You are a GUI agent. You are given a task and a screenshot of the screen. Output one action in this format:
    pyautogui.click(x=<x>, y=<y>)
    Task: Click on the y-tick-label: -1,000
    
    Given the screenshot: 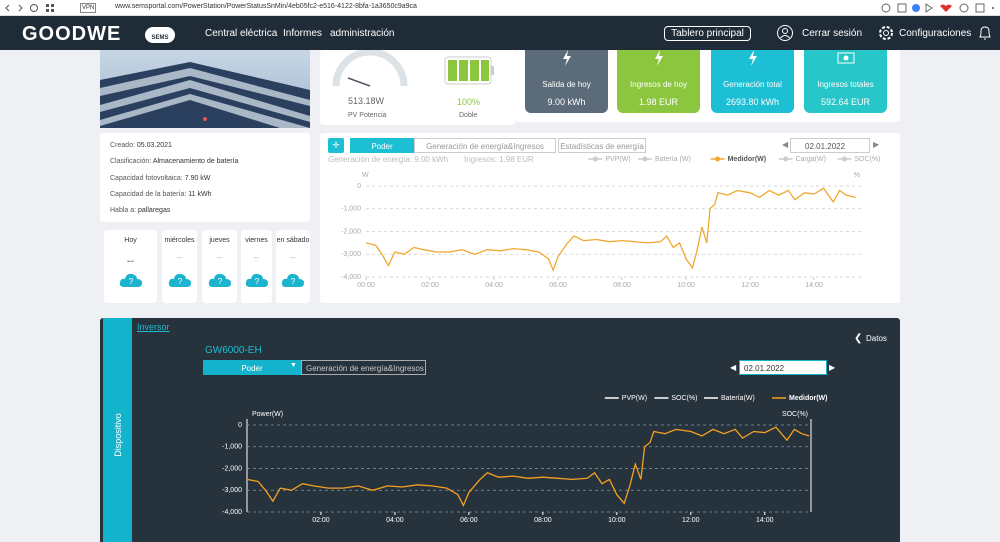 What is the action you would take?
    pyautogui.click(x=351, y=209)
    